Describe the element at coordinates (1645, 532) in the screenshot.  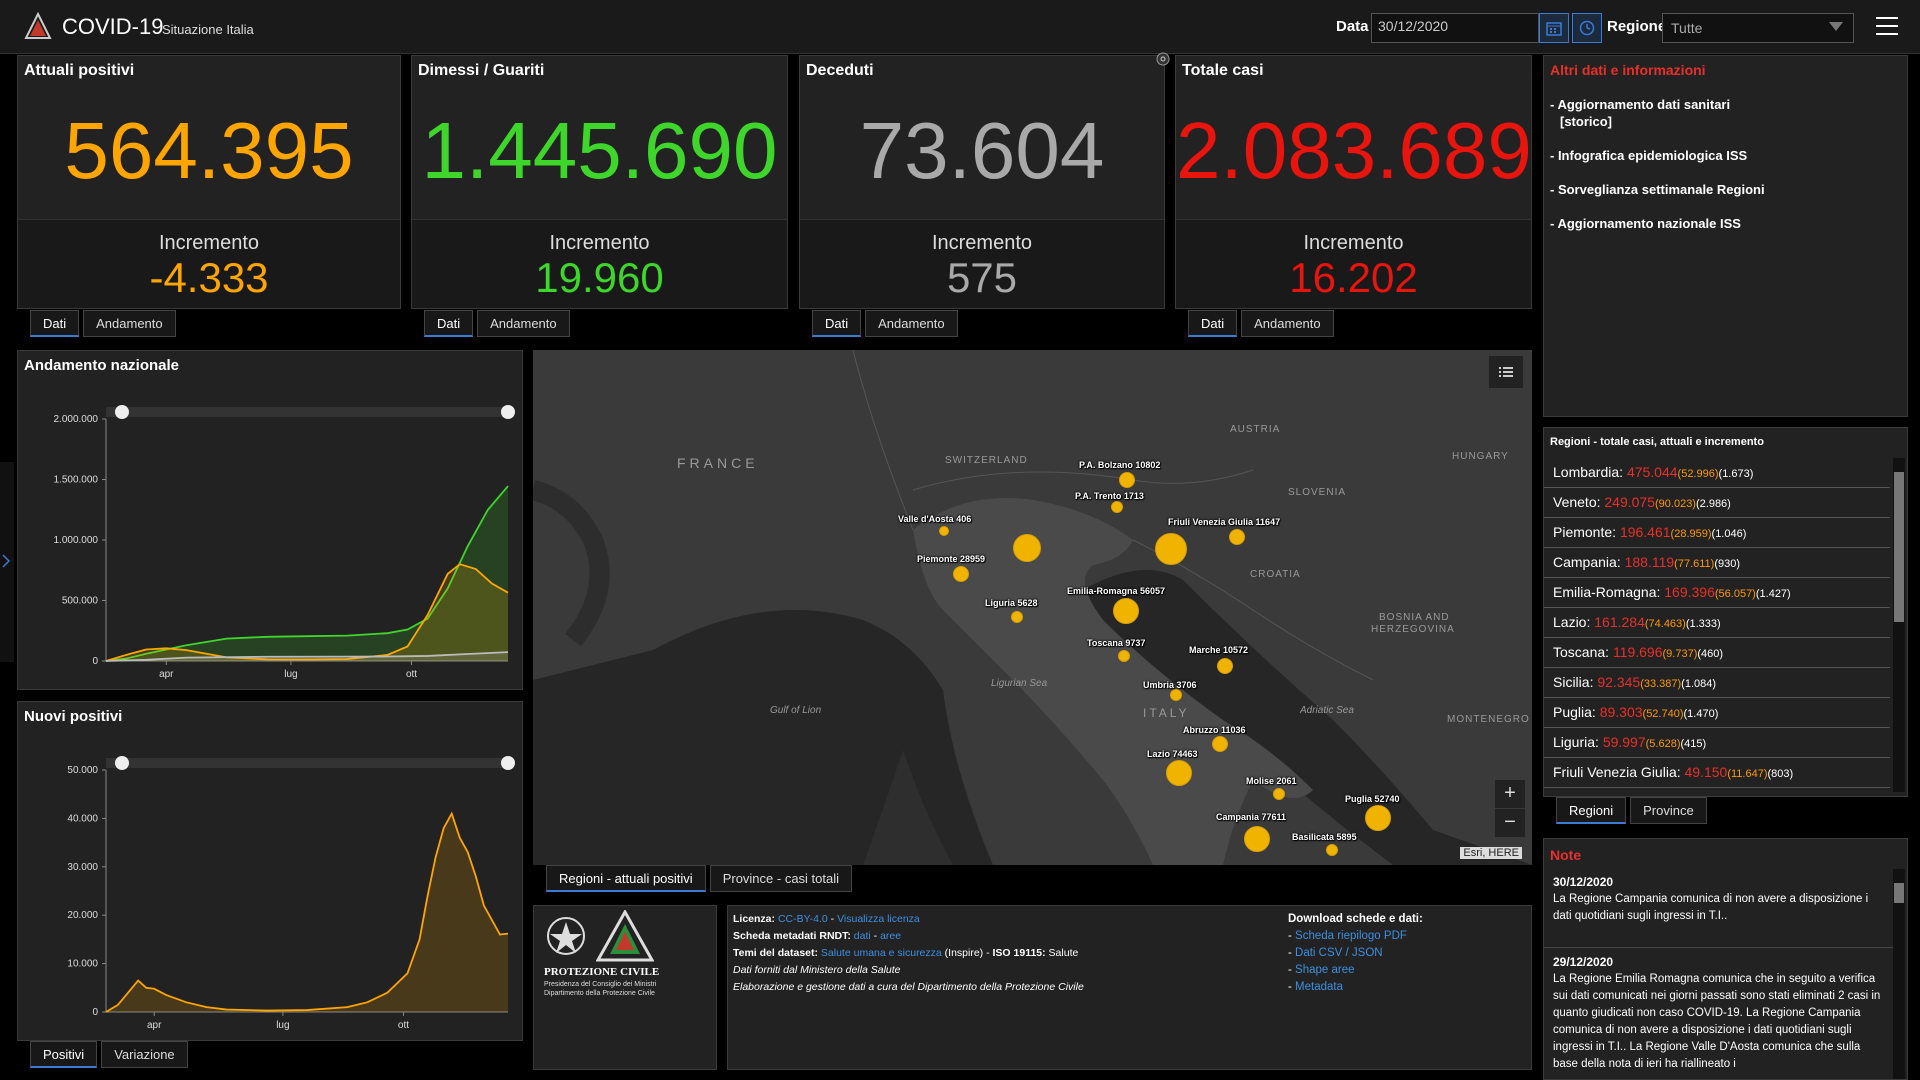
I see `region-total: 196.461` at that location.